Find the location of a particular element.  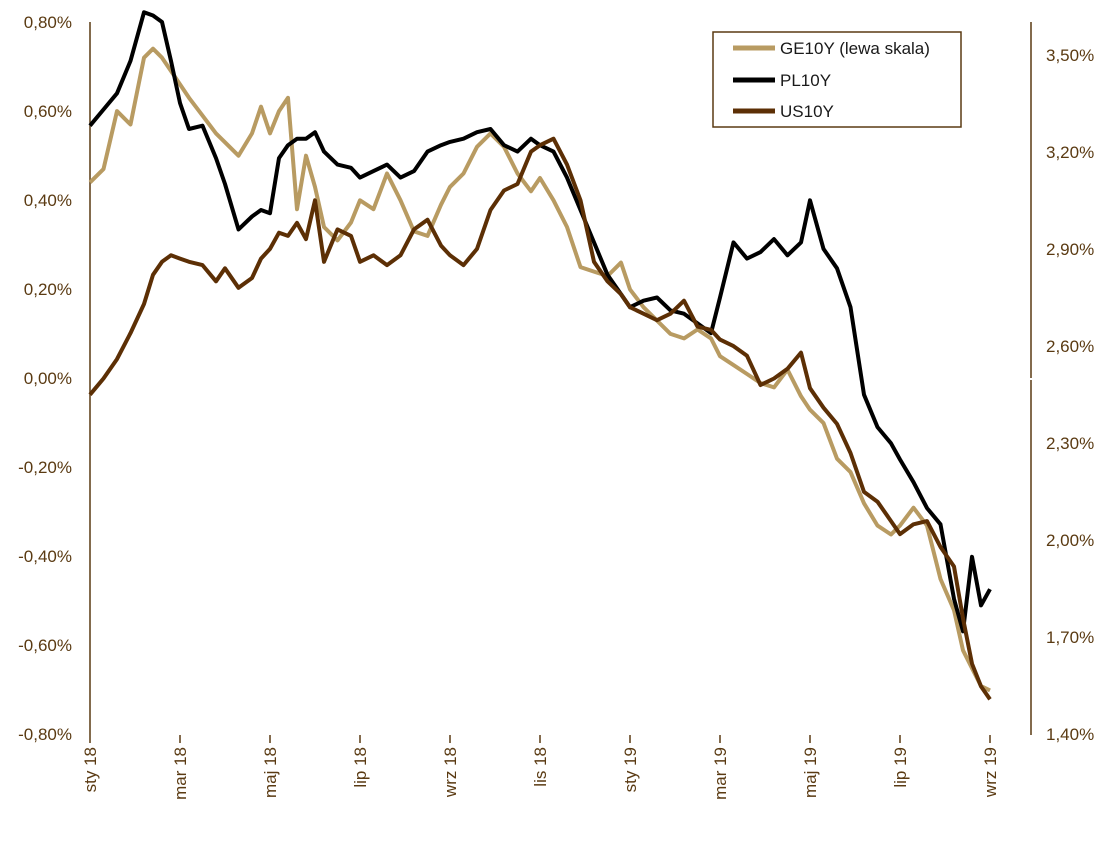

x-tick-label: lis 18 is located at coordinates (540, 767).